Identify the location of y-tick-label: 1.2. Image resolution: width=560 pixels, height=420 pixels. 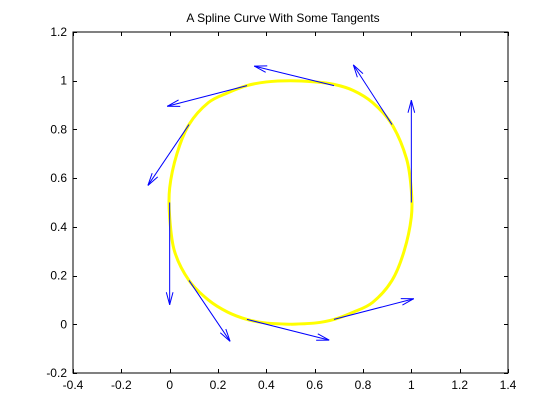
(58, 32).